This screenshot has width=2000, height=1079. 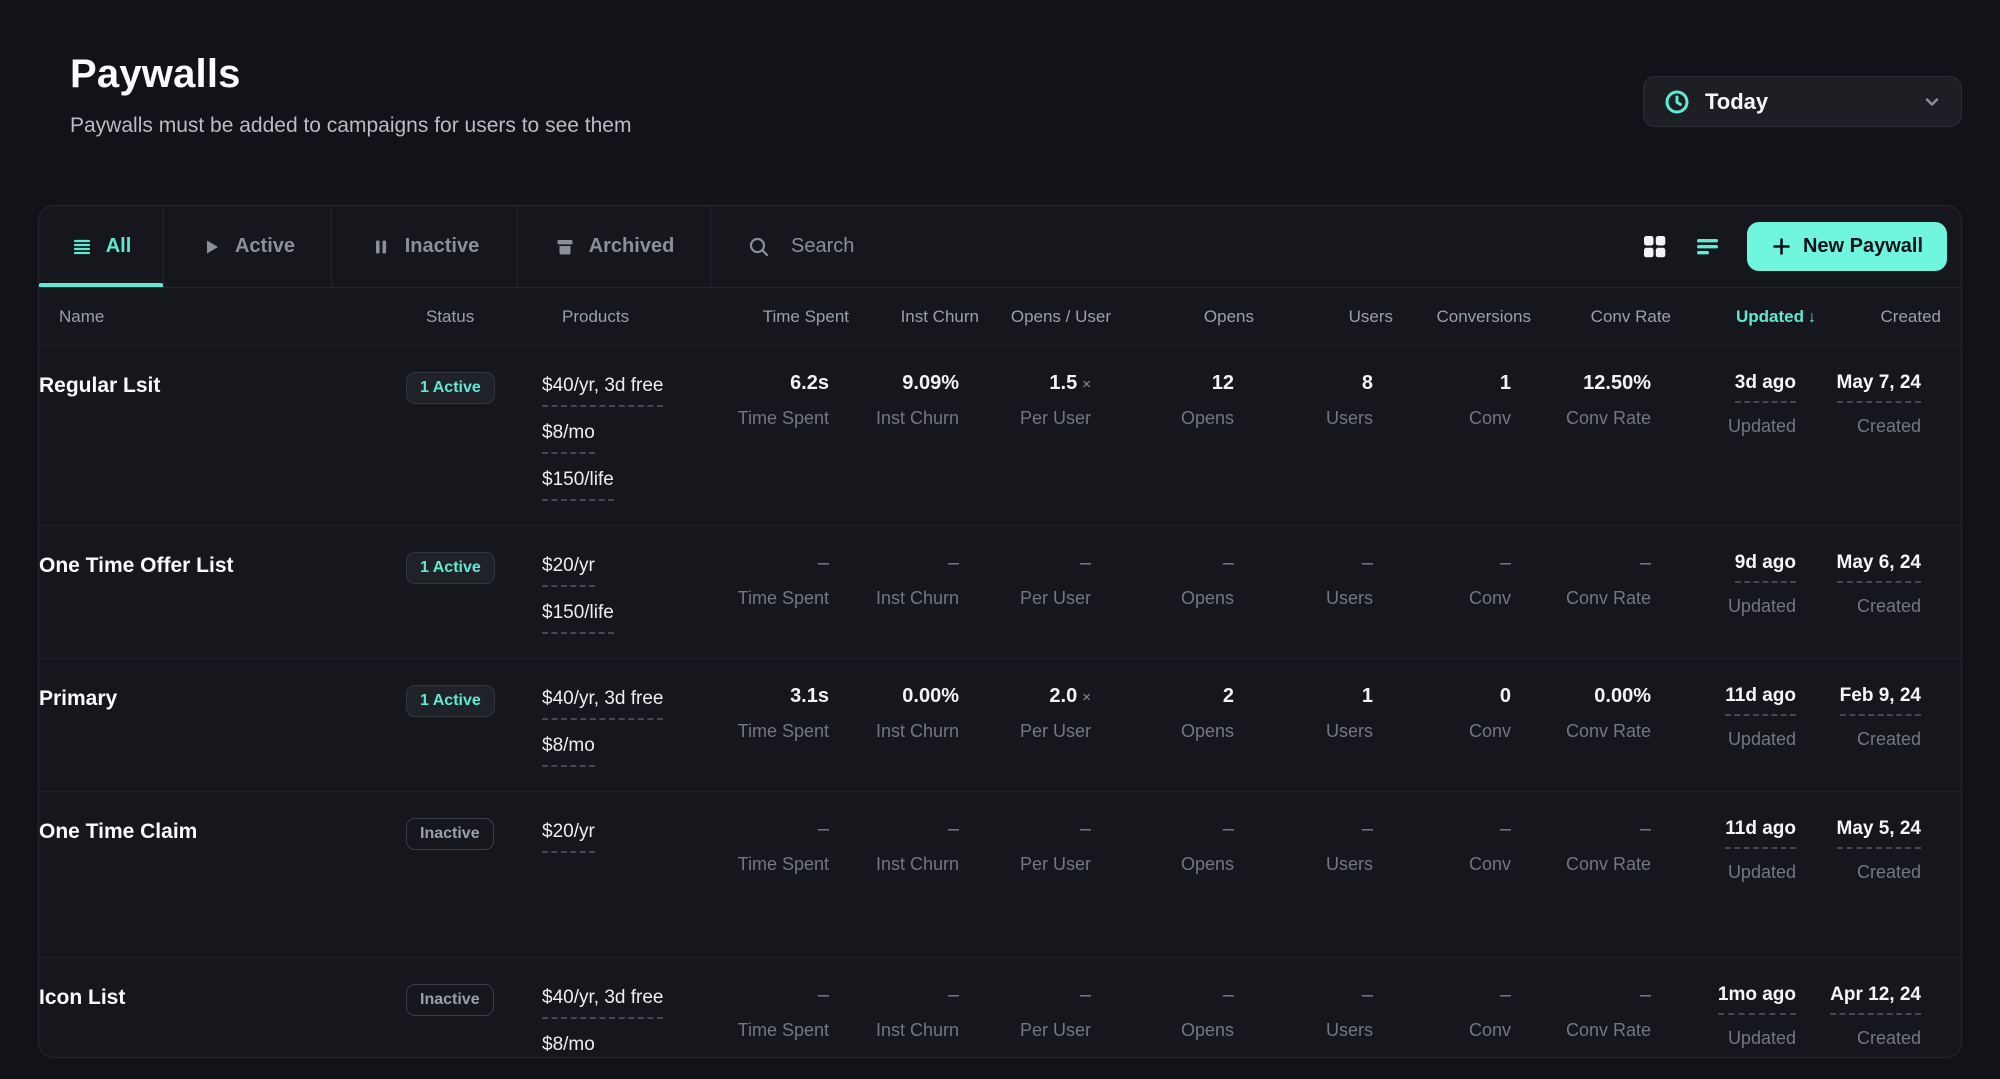 I want to click on tab-inactive-label: Inactive, so click(x=442, y=246).